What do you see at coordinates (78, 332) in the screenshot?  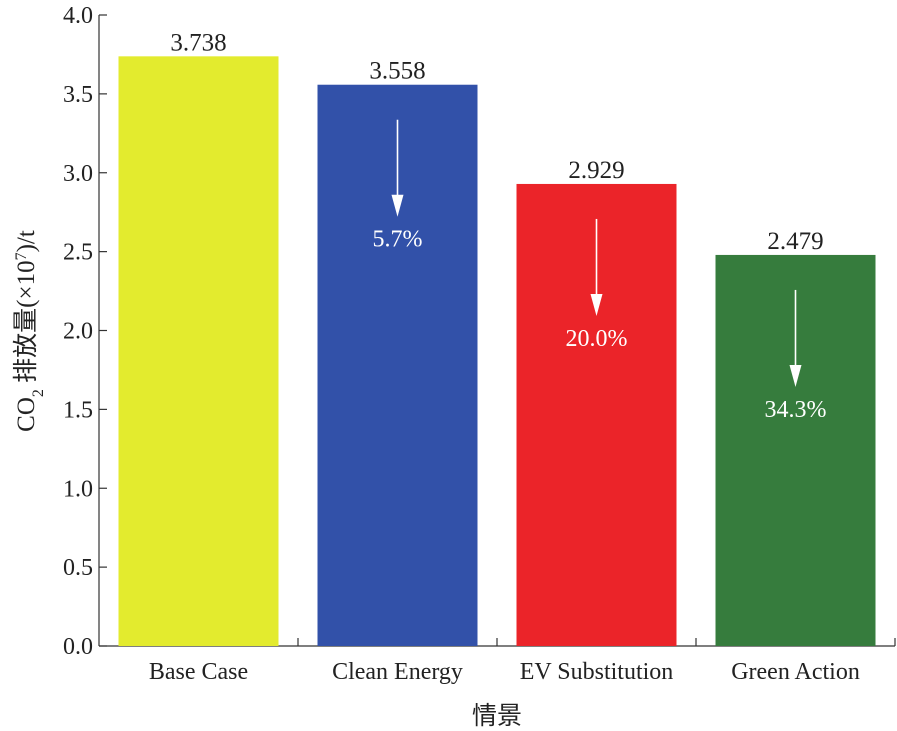 I see `y-tick-label: 2.0` at bounding box center [78, 332].